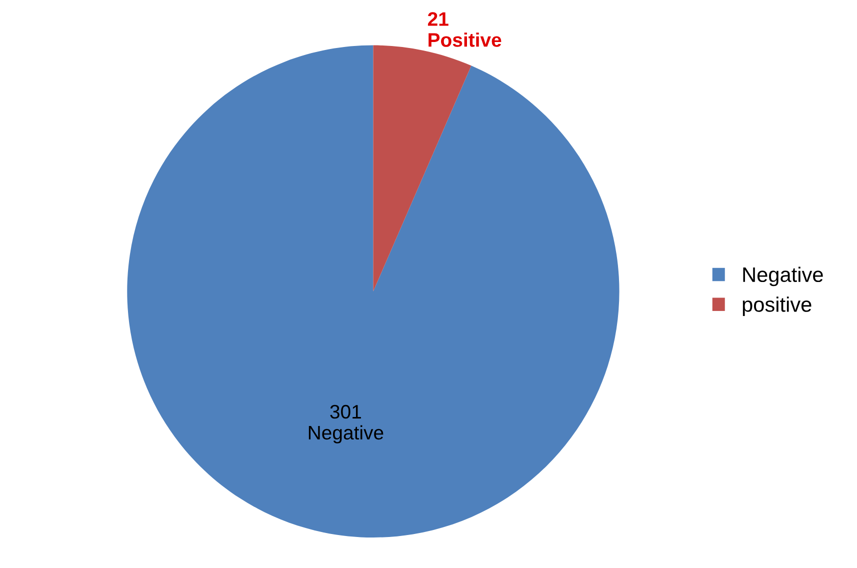 The height and width of the screenshot is (568, 857). What do you see at coordinates (777, 306) in the screenshot?
I see `legend-label: positive` at bounding box center [777, 306].